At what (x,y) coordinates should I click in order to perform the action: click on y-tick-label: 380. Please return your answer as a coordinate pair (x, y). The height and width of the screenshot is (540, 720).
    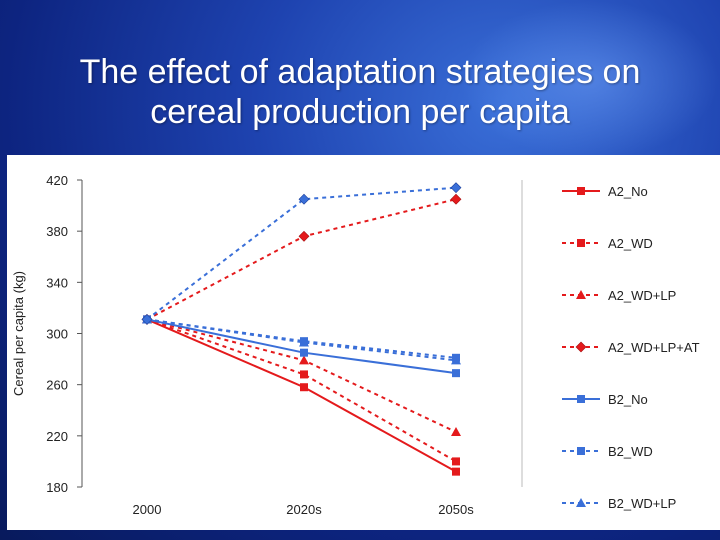
    Looking at the image, I should click on (57, 231).